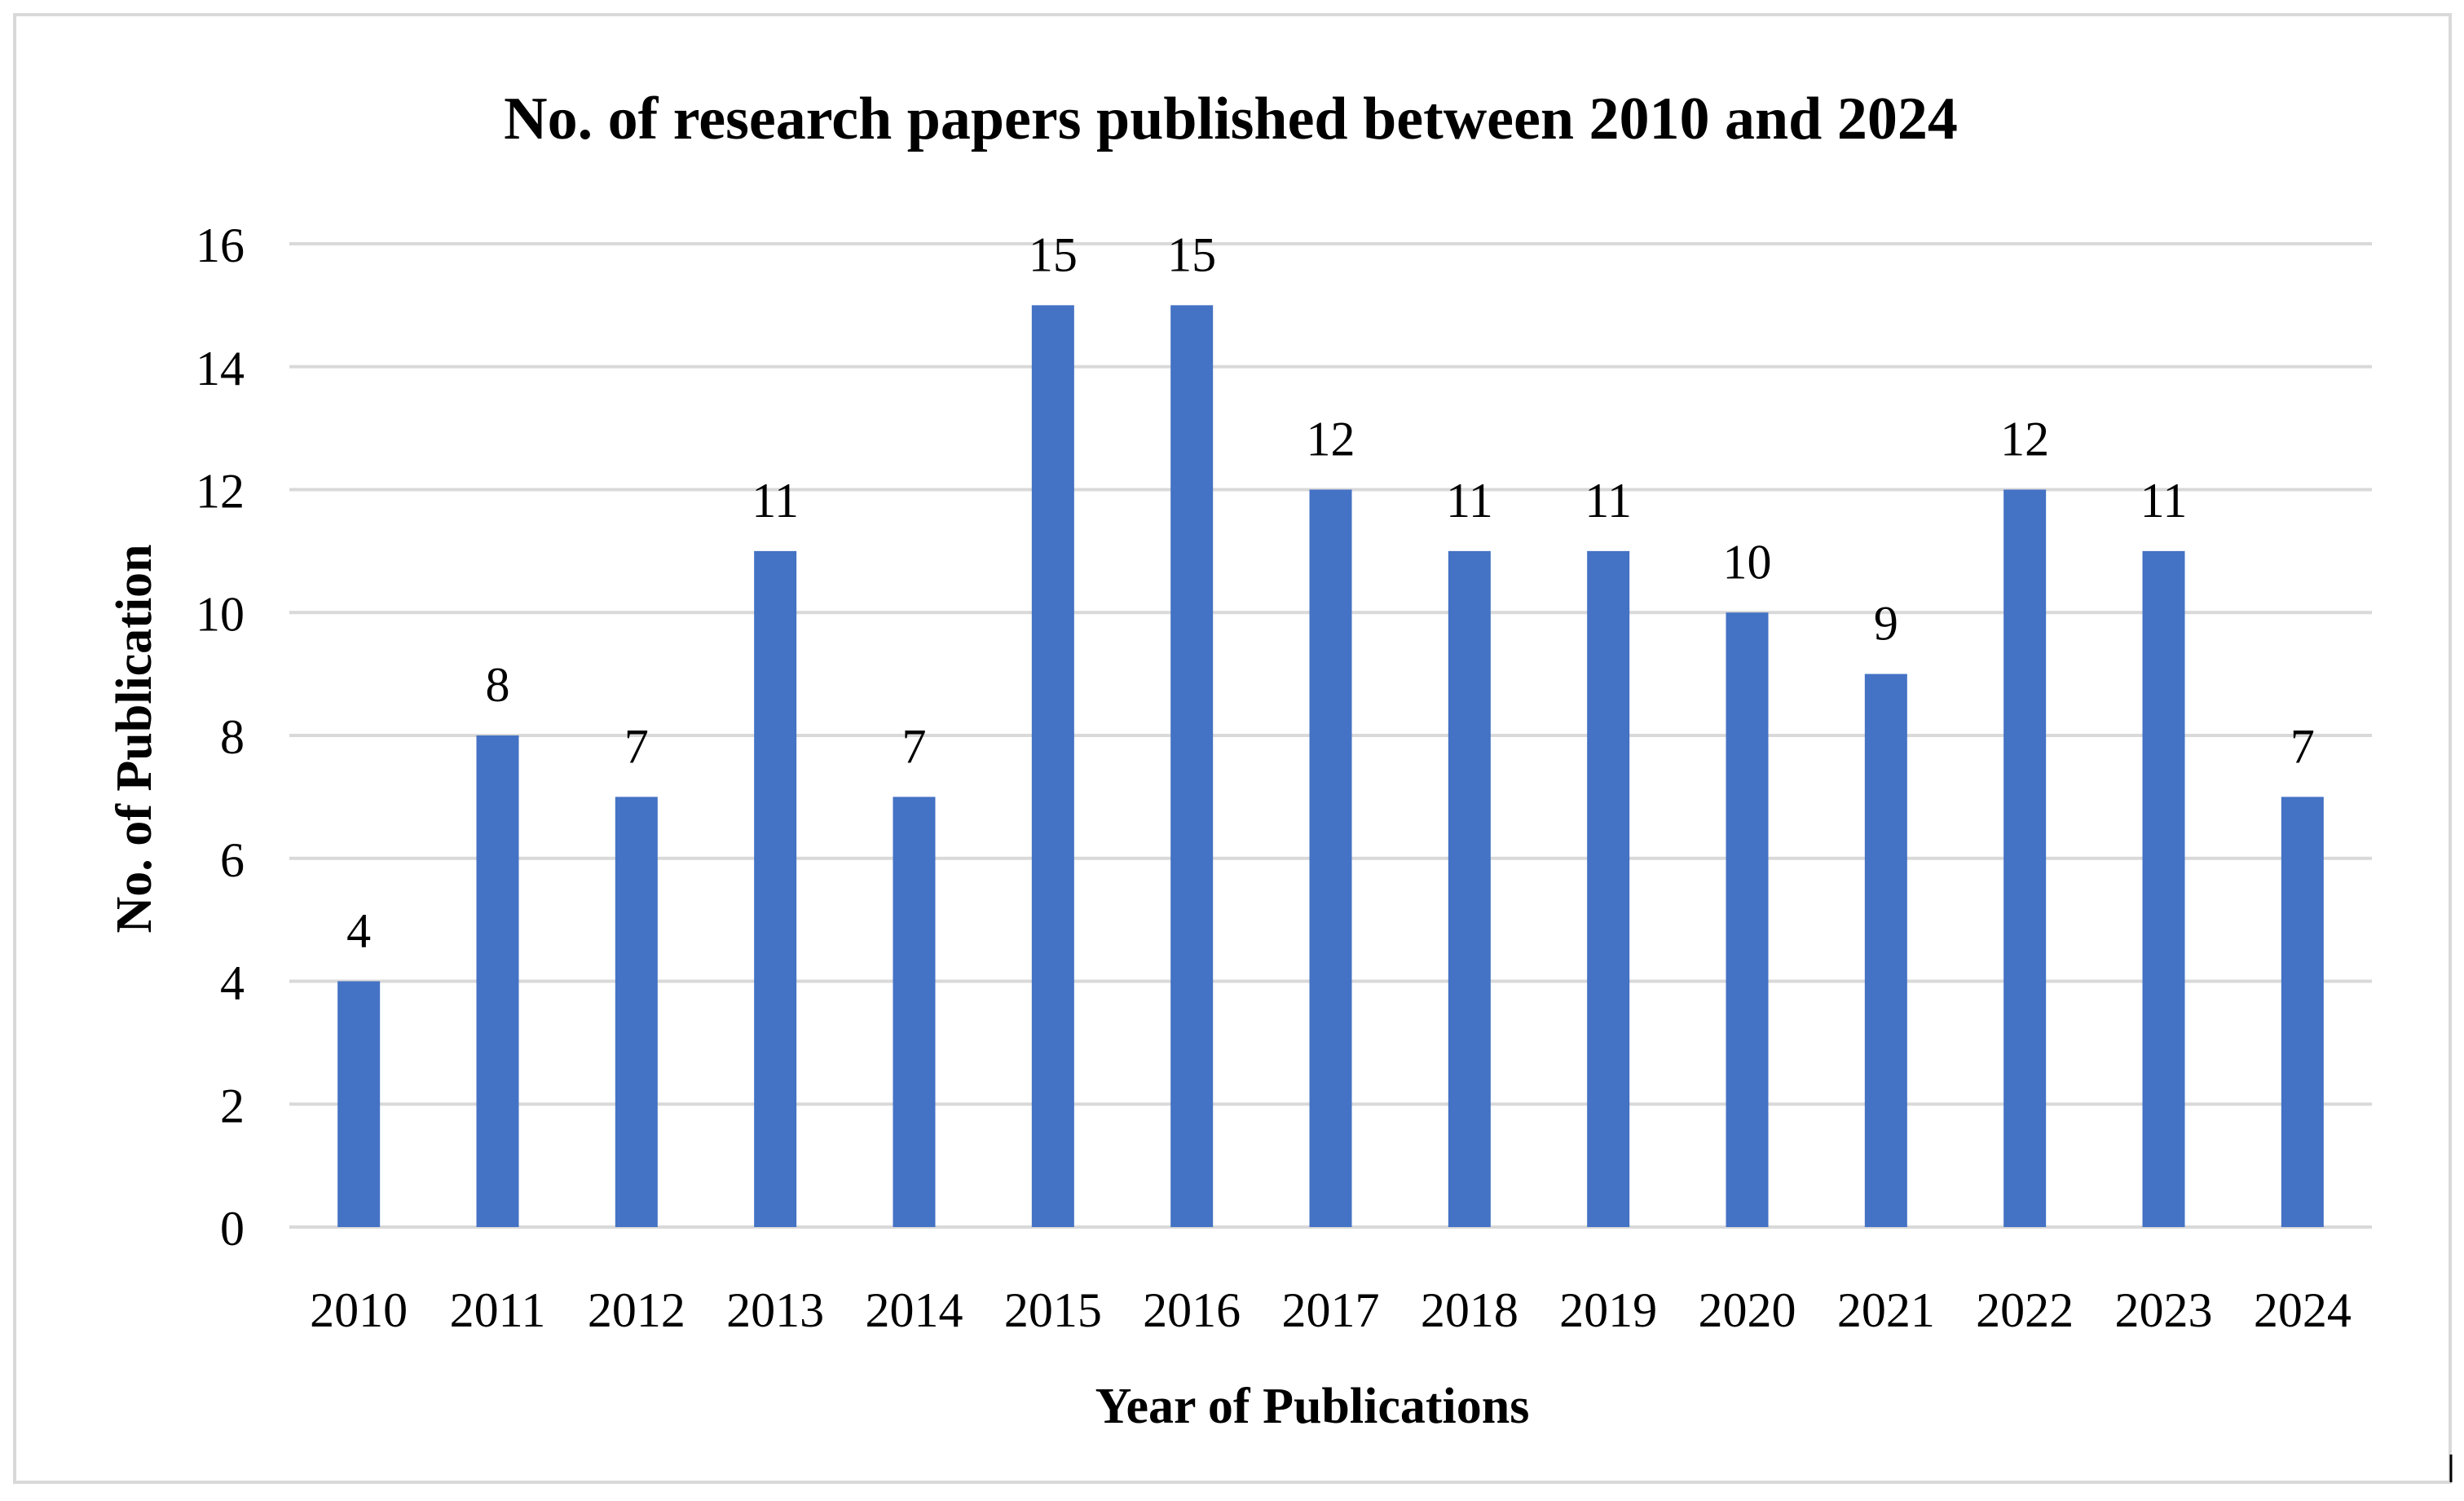  I want to click on bar-2011, so click(498, 981).